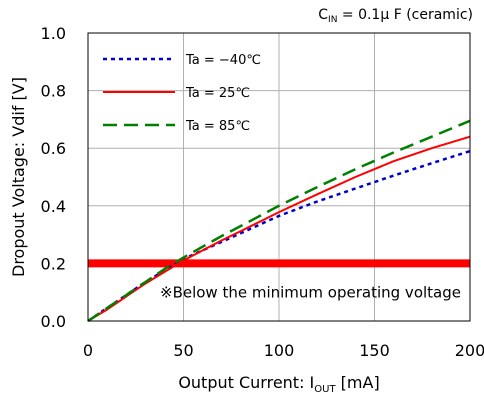  I want to click on x-axis-title: Output Current: IOUT [mA], so click(278, 384).